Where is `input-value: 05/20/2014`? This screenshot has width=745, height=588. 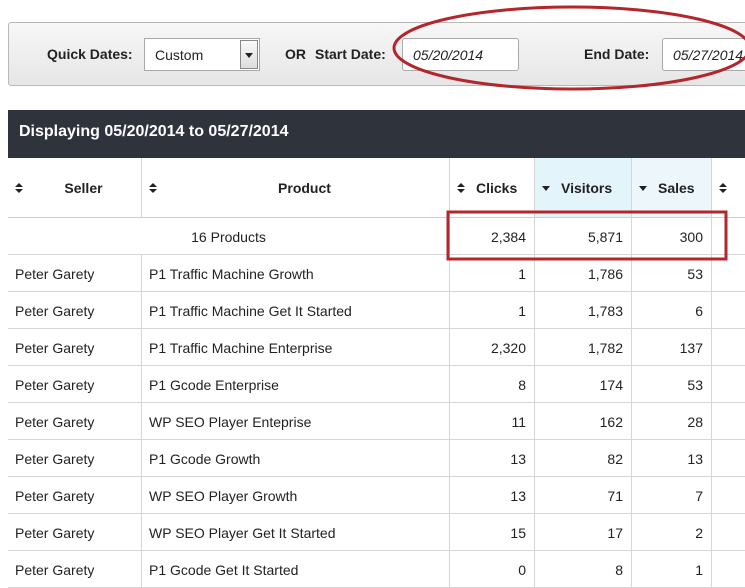
input-value: 05/20/2014 is located at coordinates (448, 55).